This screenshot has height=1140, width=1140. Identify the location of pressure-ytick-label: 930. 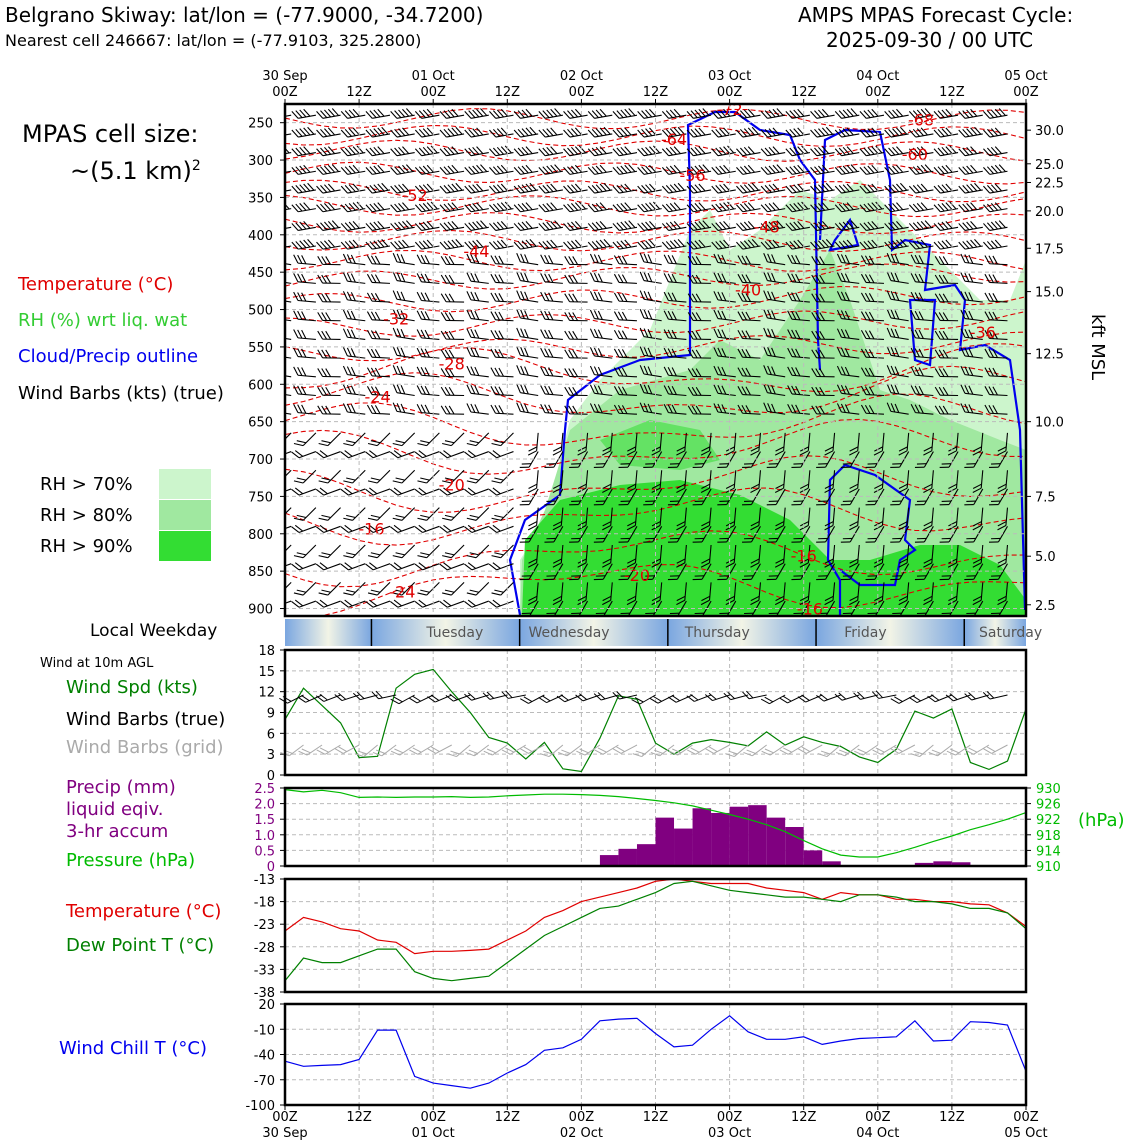
(1048, 789).